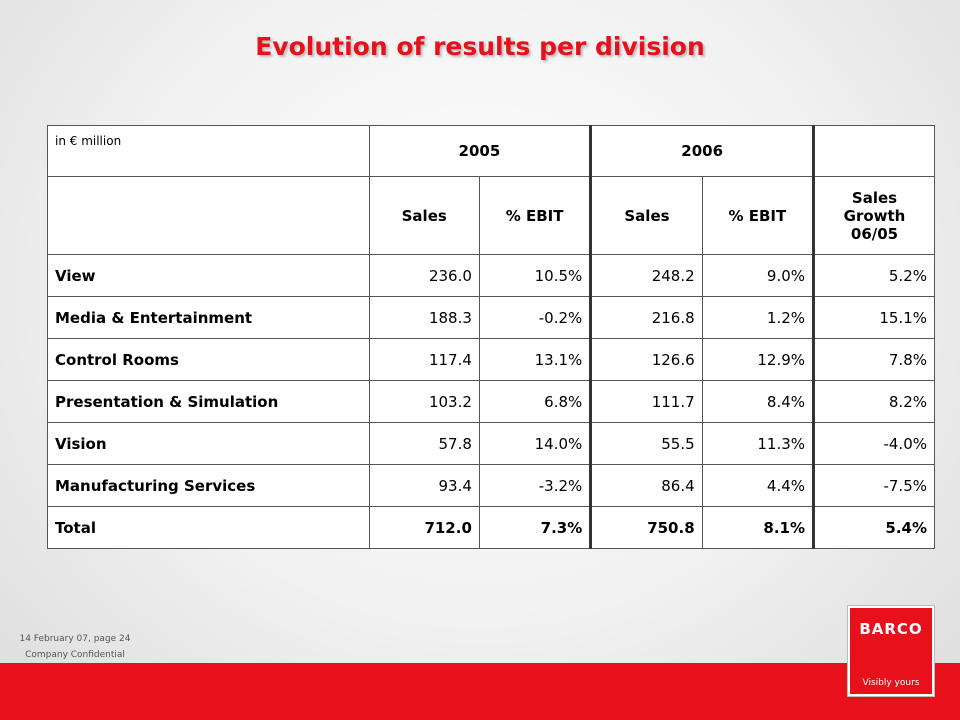  Describe the element at coordinates (535, 527) in the screenshot. I see `total-ebit-2005: 7.3%` at that location.